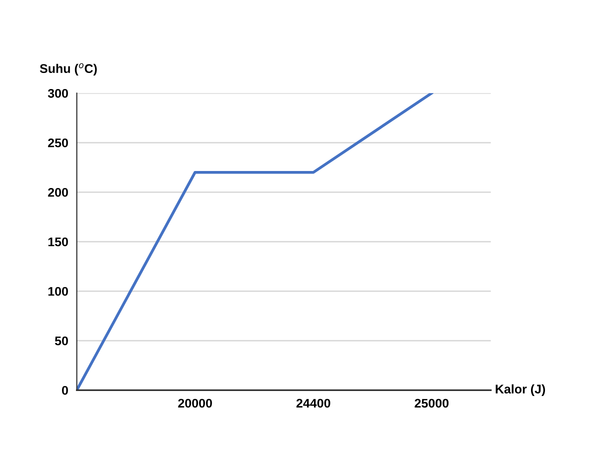  I want to click on y-tick-label: 150, so click(58, 241).